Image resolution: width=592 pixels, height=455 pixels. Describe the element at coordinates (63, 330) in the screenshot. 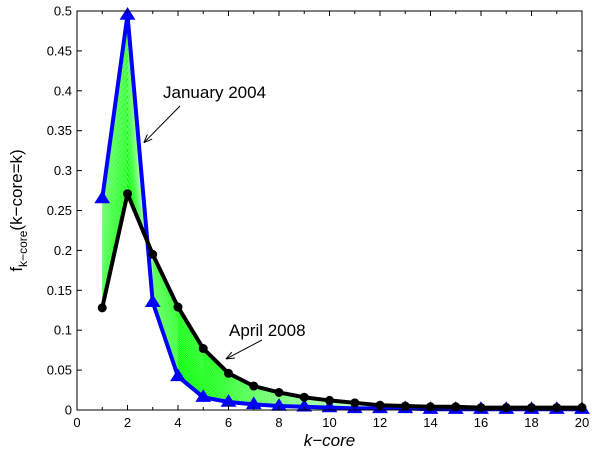

I see `y-tick-label: 0.1` at that location.